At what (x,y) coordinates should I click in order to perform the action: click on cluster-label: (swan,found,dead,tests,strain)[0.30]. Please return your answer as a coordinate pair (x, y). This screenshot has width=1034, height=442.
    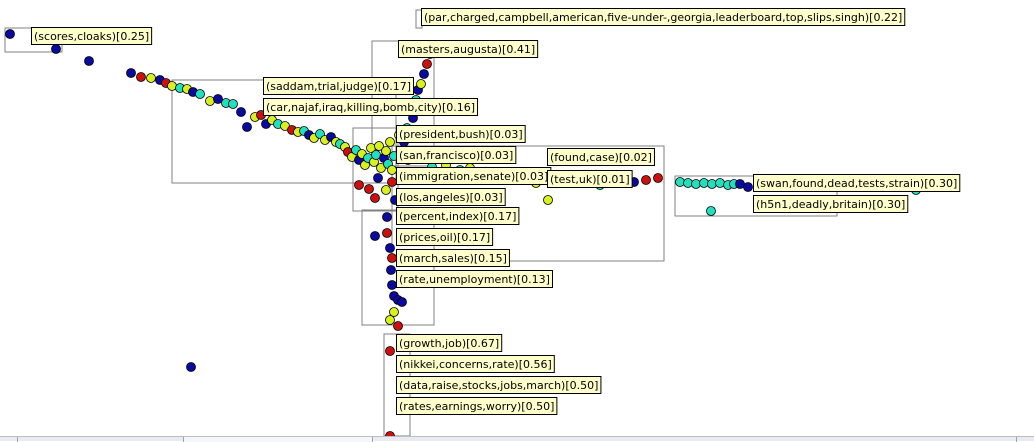
    Looking at the image, I should click on (857, 183).